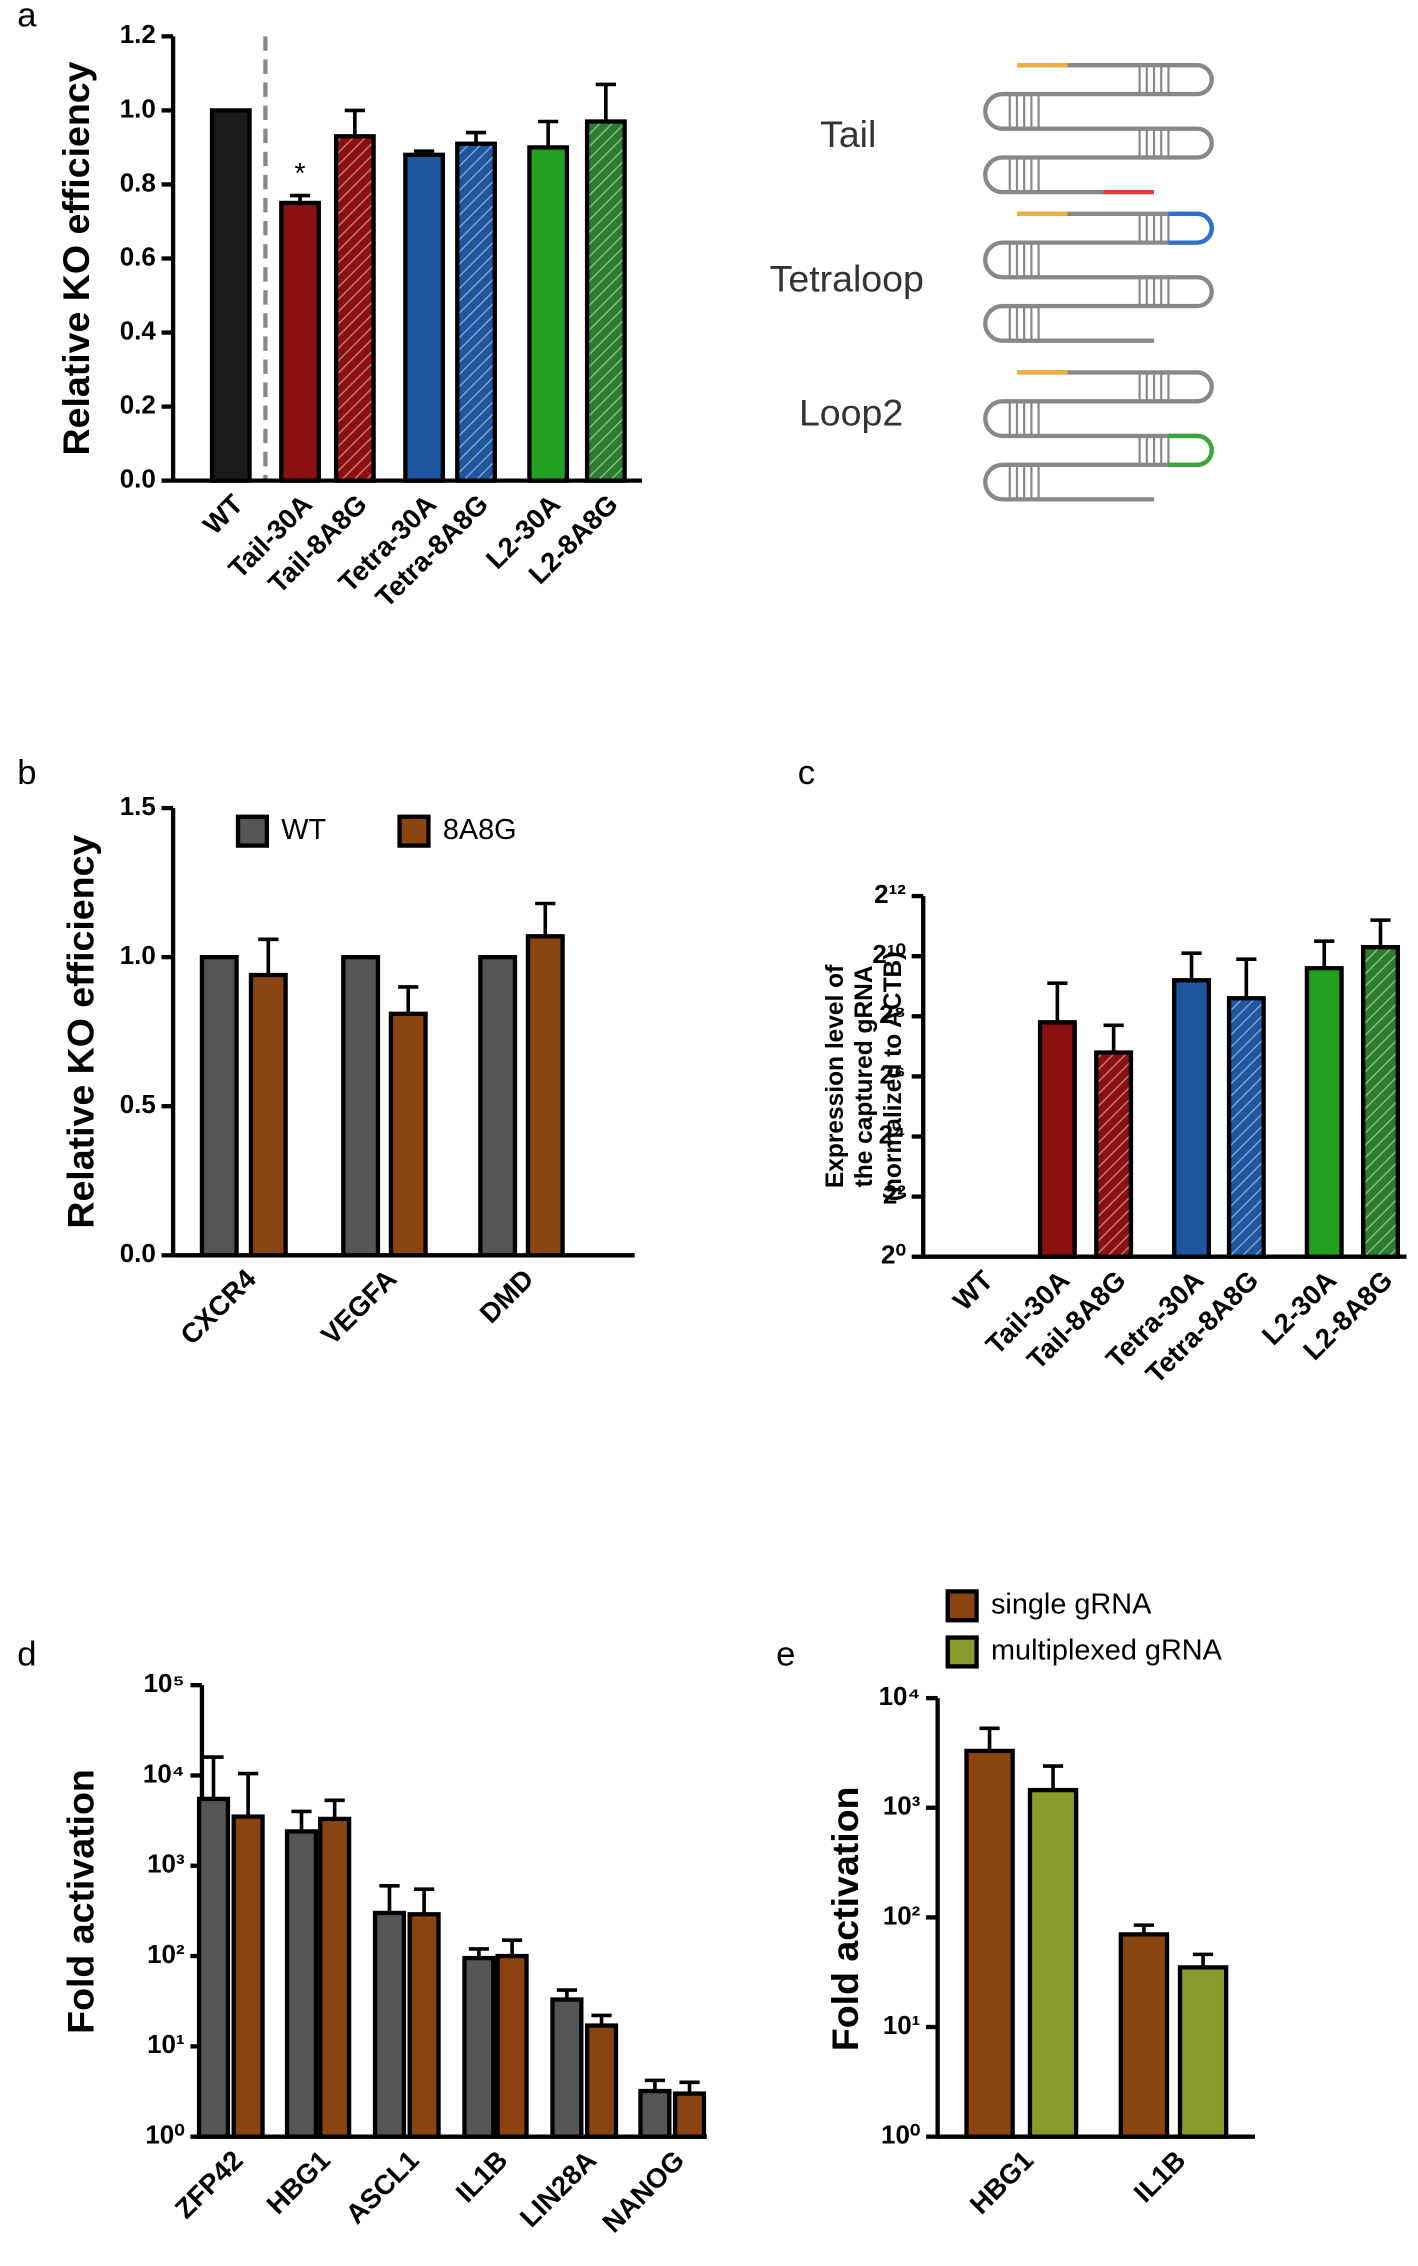 The height and width of the screenshot is (2266, 1418). What do you see at coordinates (359, 1307) in the screenshot?
I see `x-tick-label: VEGFA` at bounding box center [359, 1307].